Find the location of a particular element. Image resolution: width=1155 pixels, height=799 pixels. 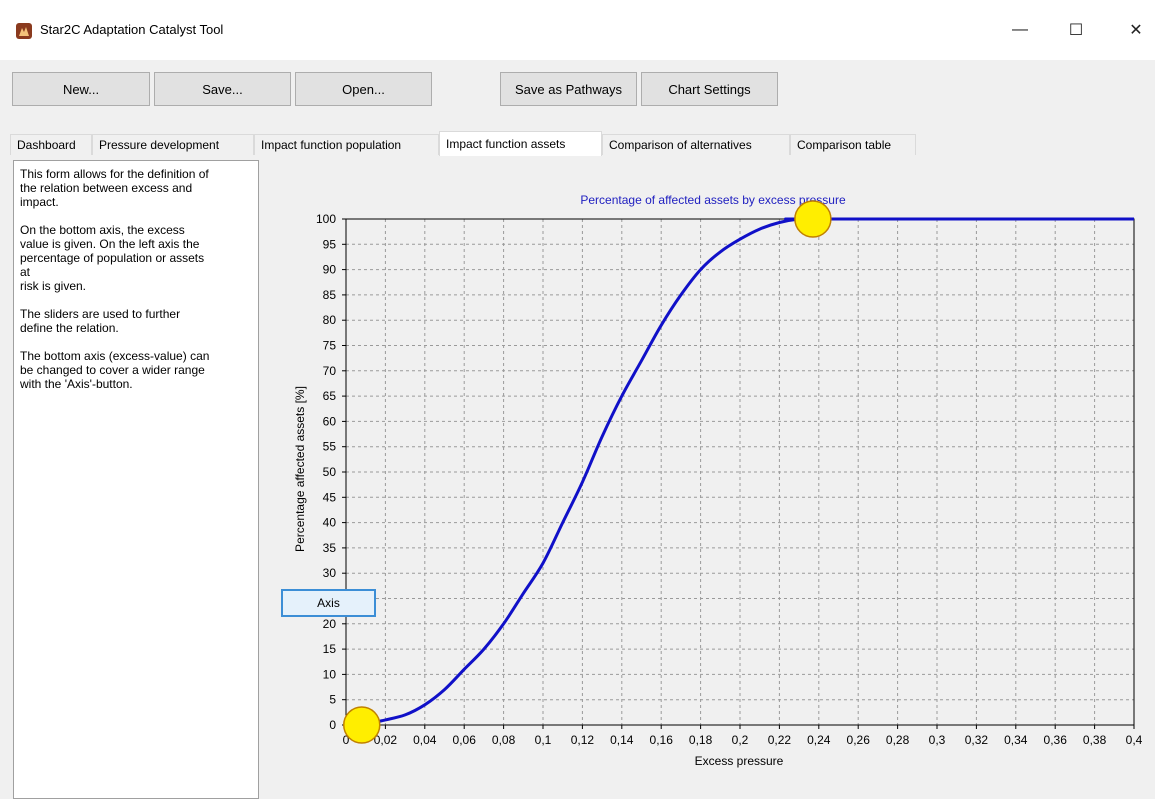

x-tick-label: 0,02 is located at coordinates (386, 740).